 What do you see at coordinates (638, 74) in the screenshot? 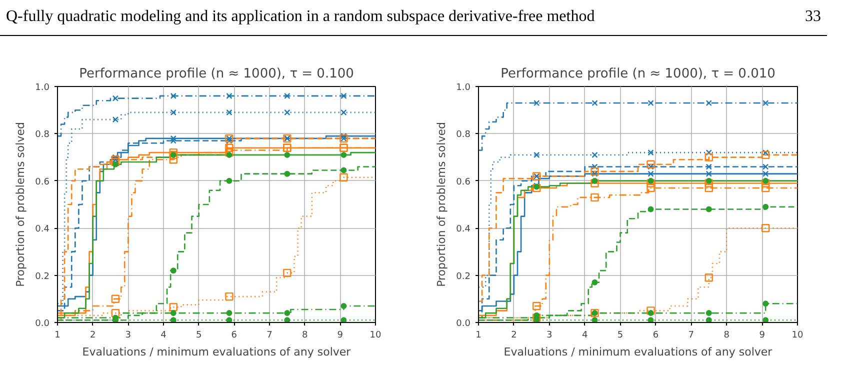
I see `chart-title: Performance profile (n ≈ 1000), τ = 0.010` at bounding box center [638, 74].